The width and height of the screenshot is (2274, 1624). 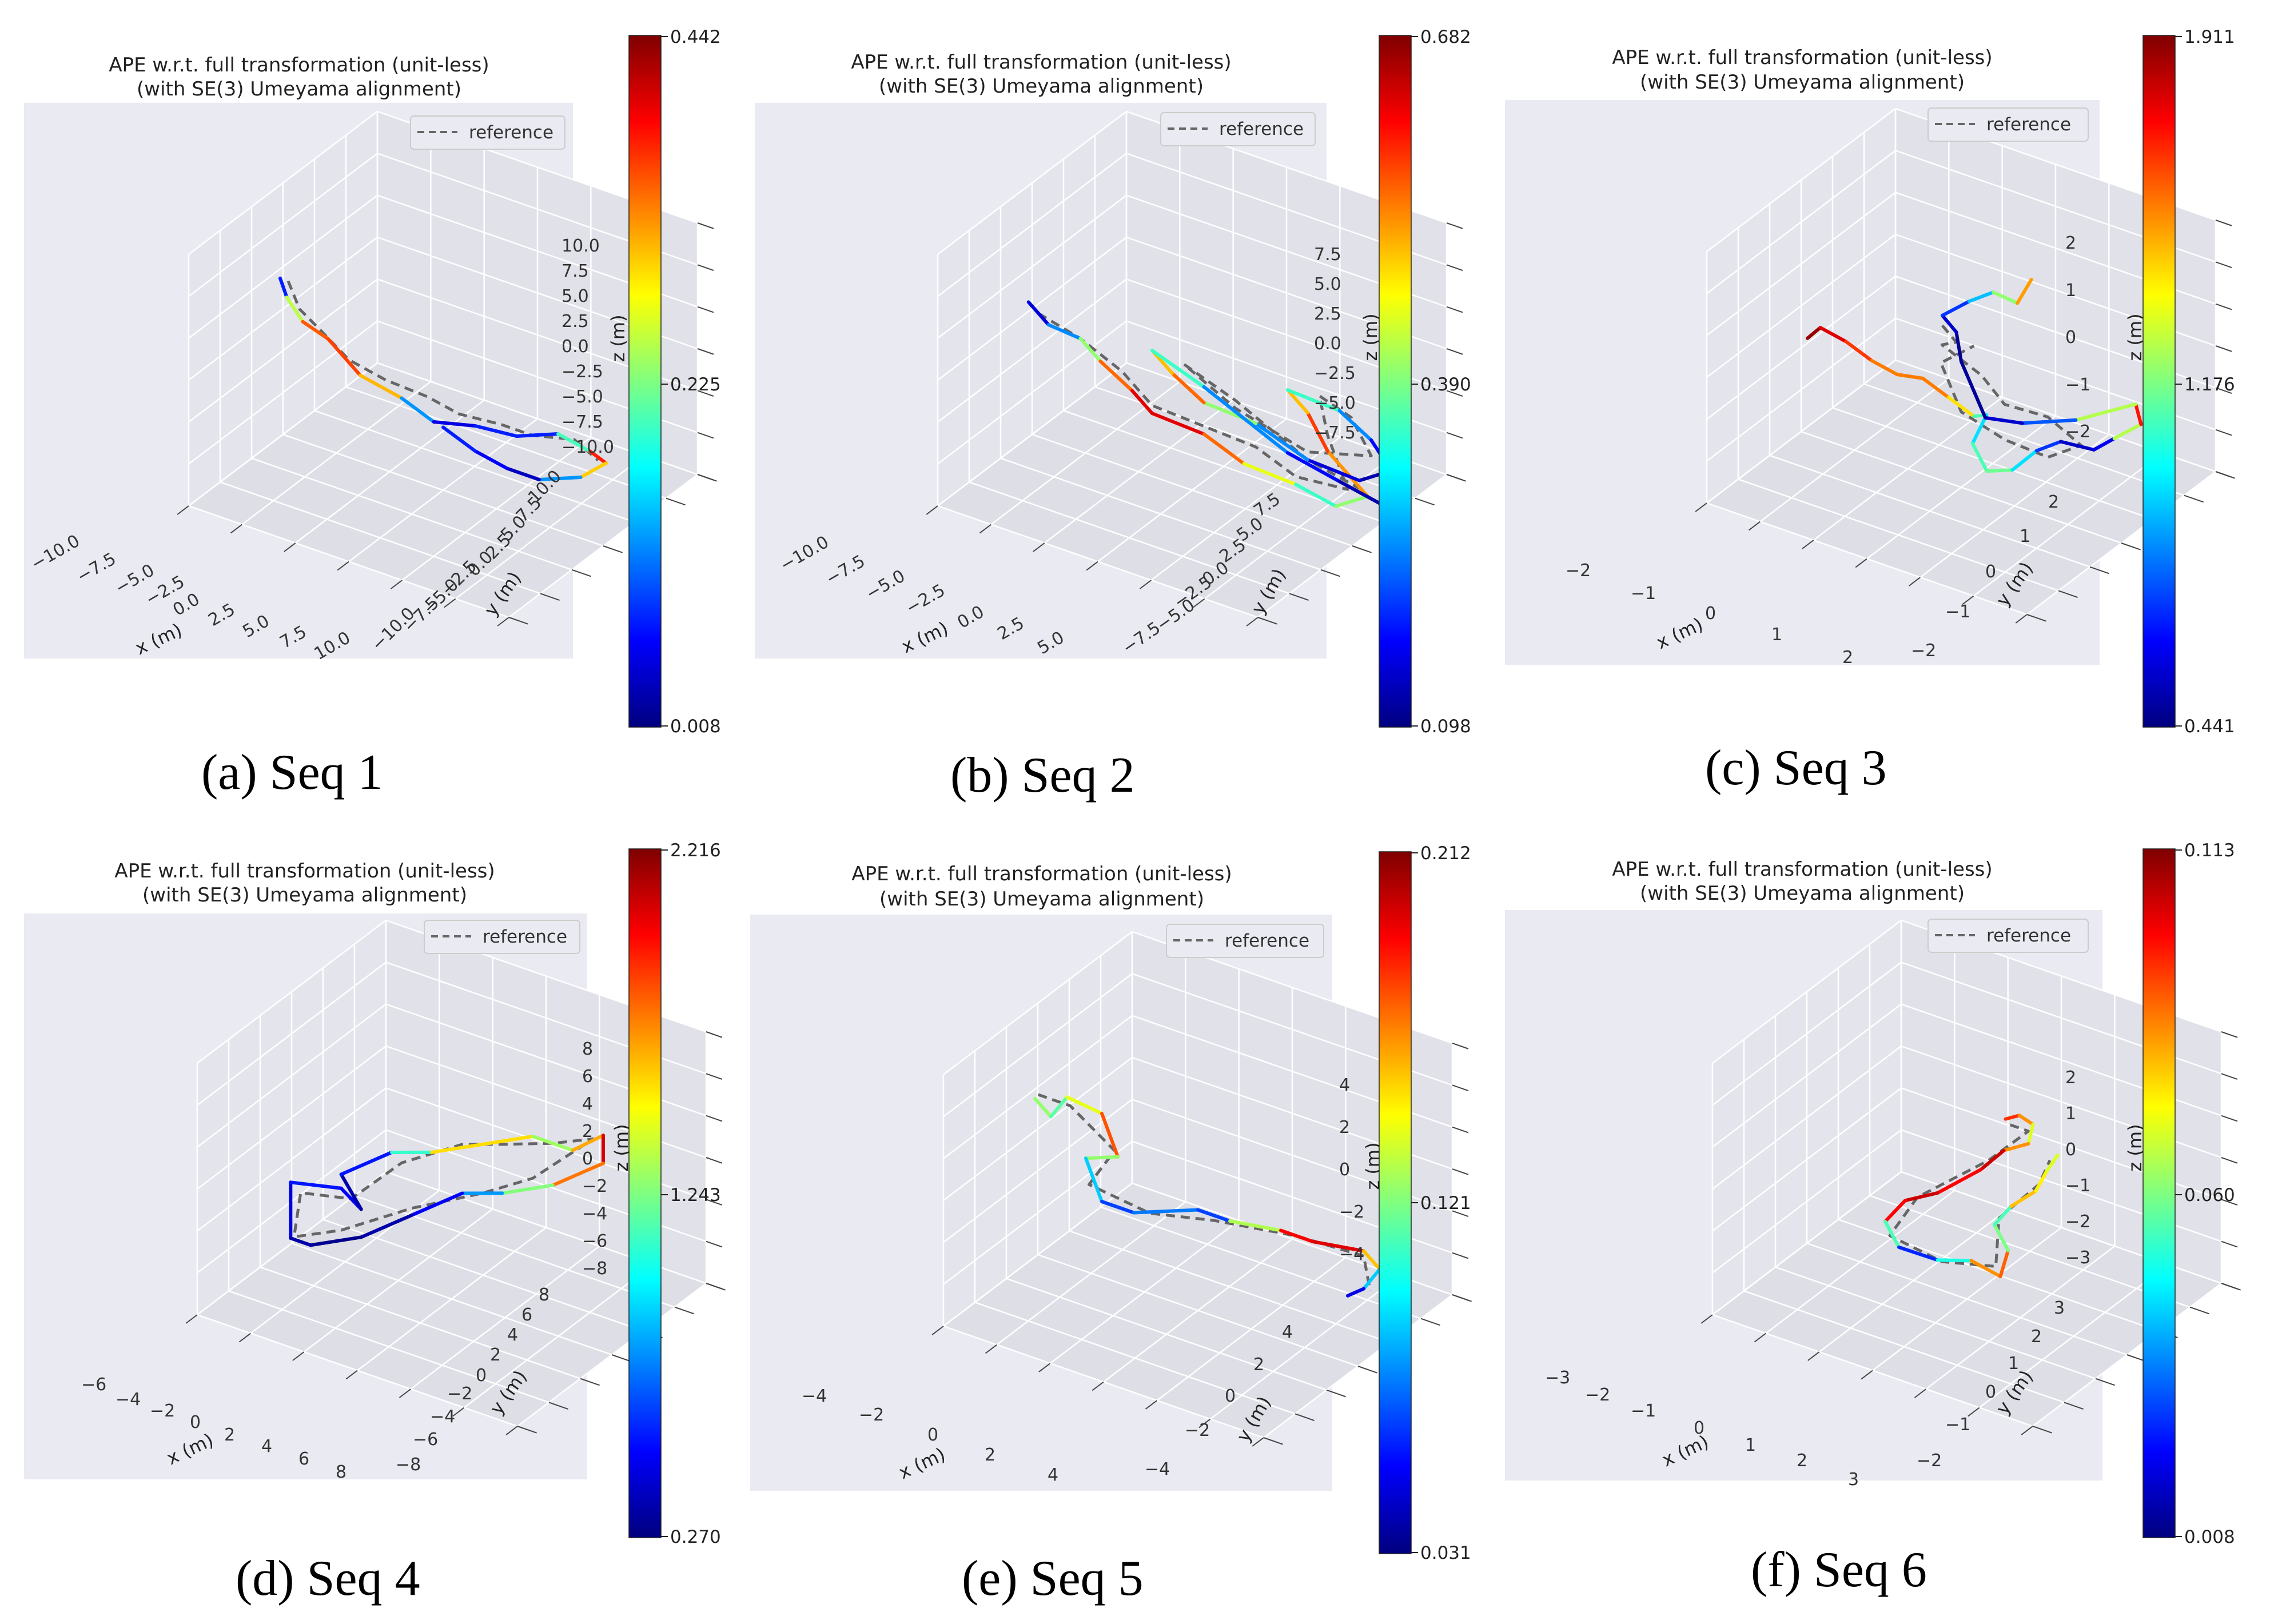 I want to click on x-tick-label: −2, so click(x=162, y=1411).